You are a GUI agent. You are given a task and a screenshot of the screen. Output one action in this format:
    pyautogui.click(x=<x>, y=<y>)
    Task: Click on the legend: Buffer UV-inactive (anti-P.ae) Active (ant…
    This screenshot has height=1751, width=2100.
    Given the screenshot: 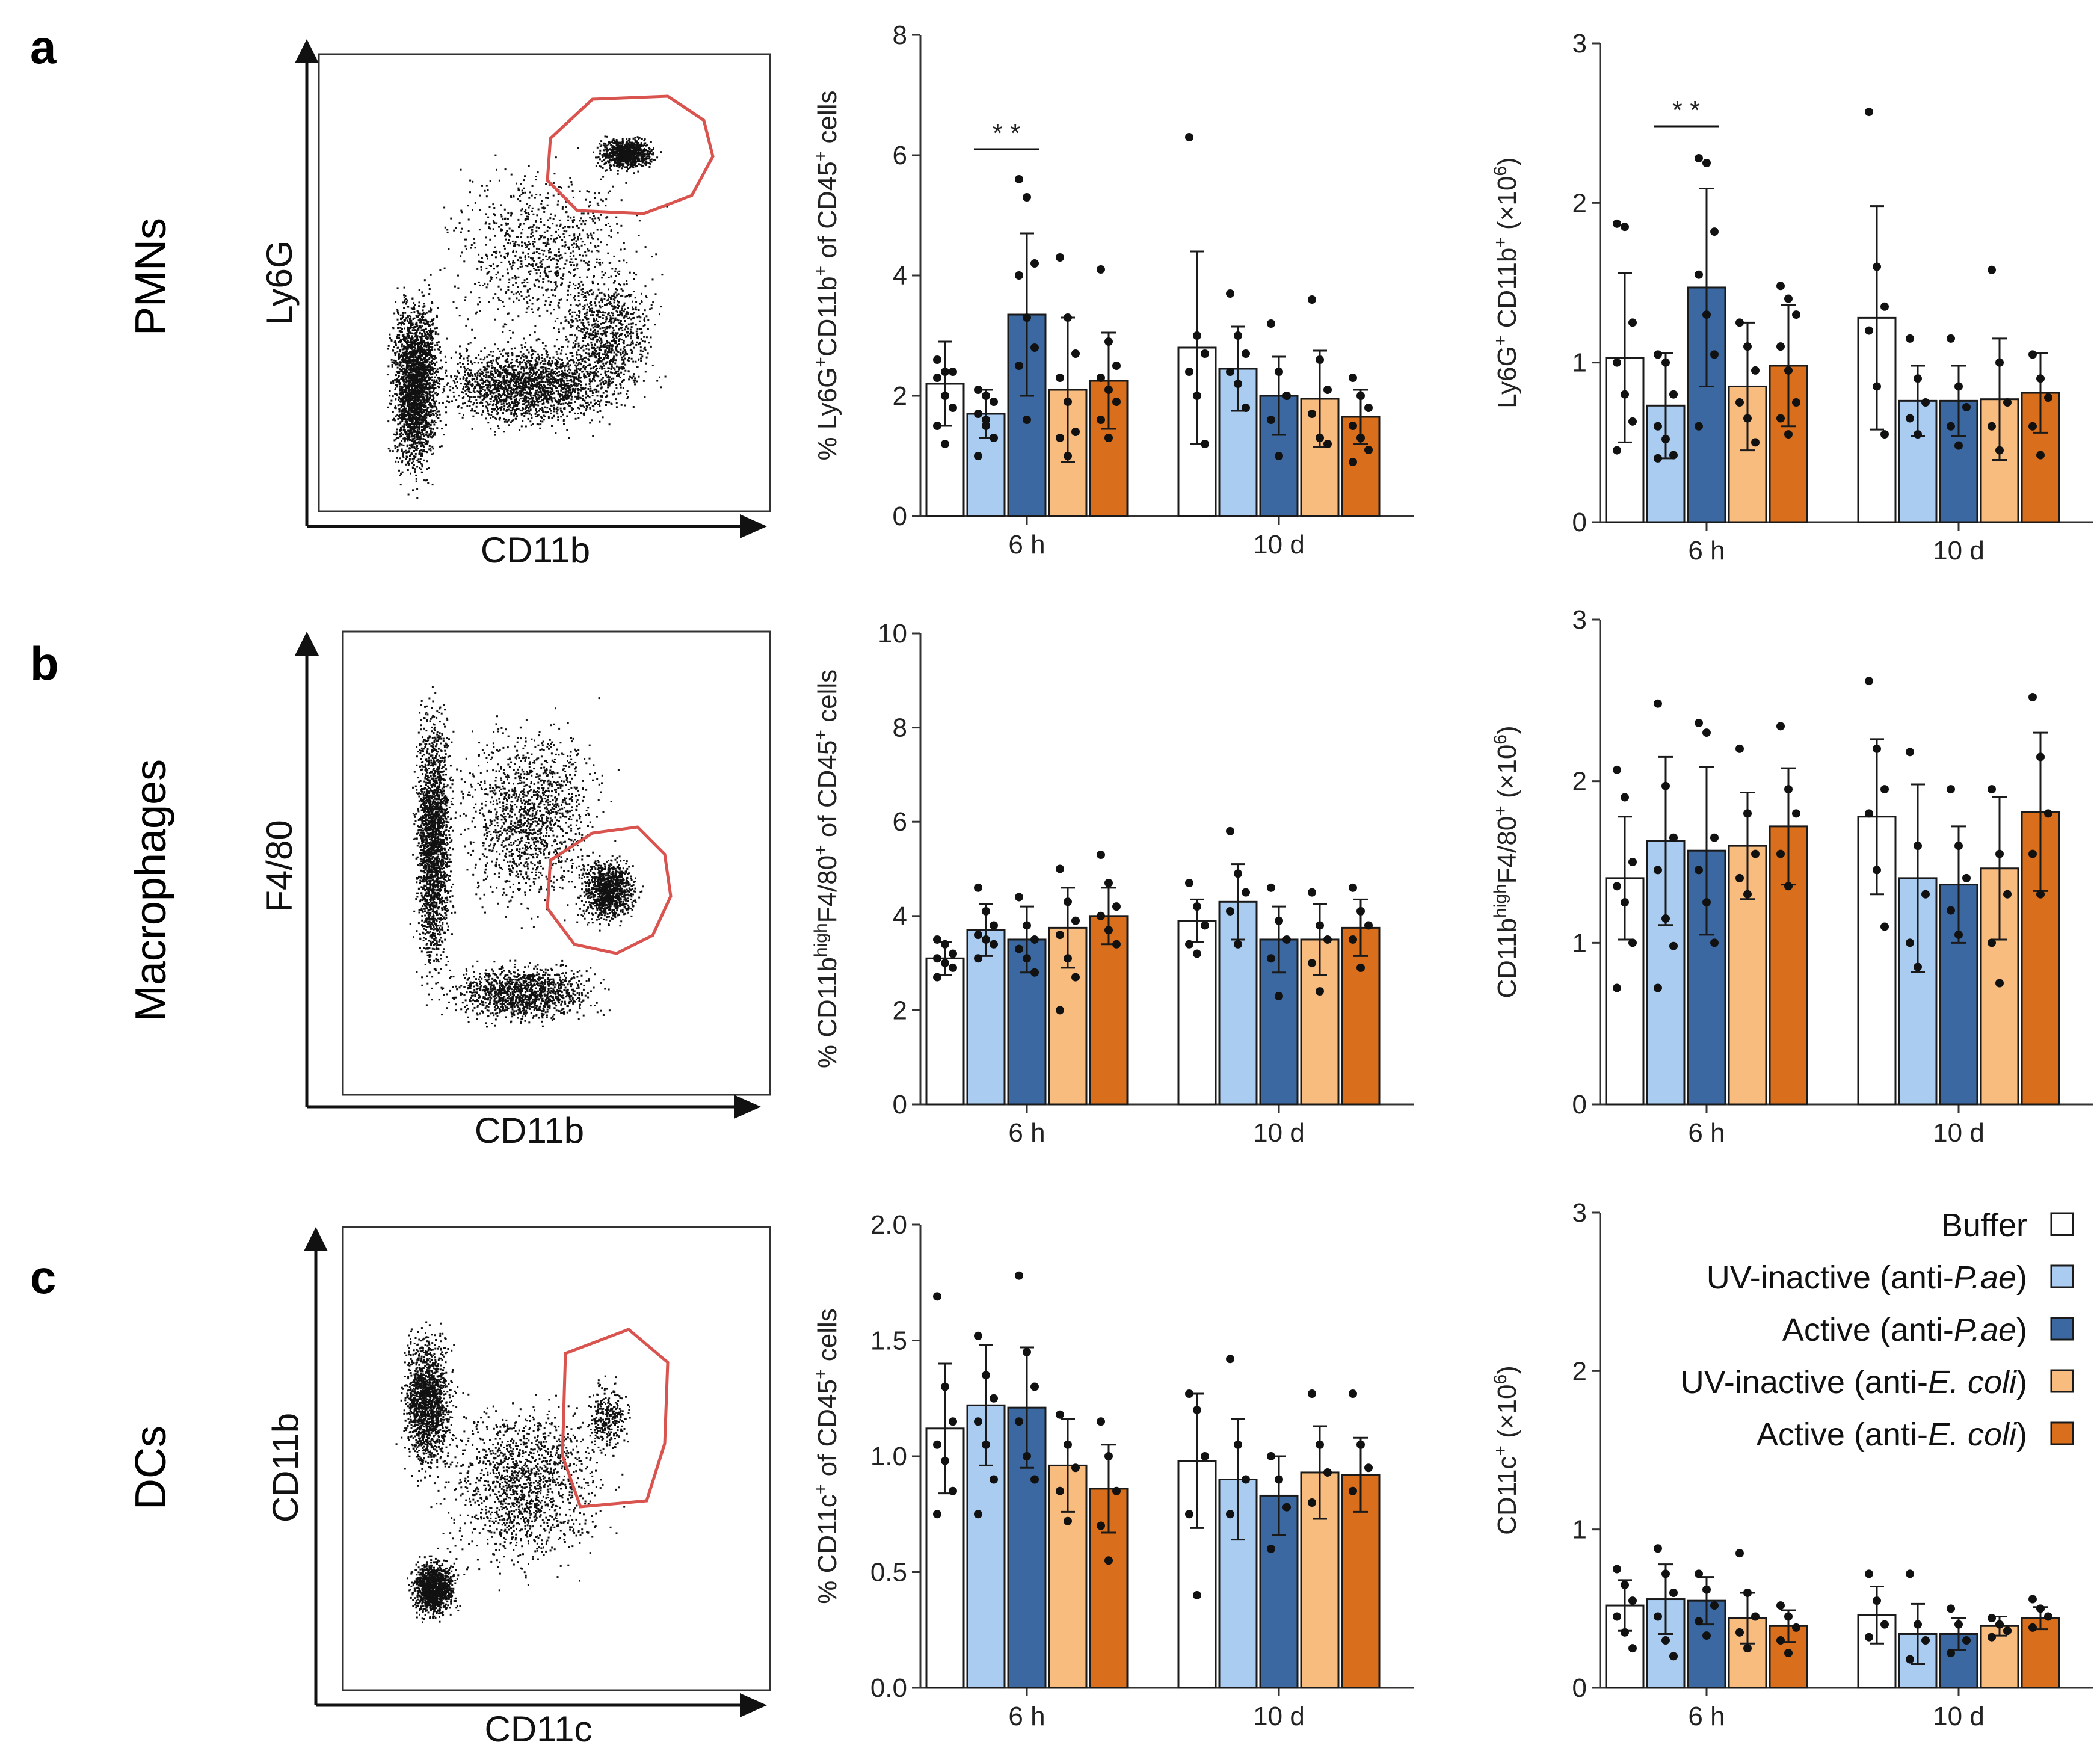 What is the action you would take?
    pyautogui.click(x=1877, y=1330)
    